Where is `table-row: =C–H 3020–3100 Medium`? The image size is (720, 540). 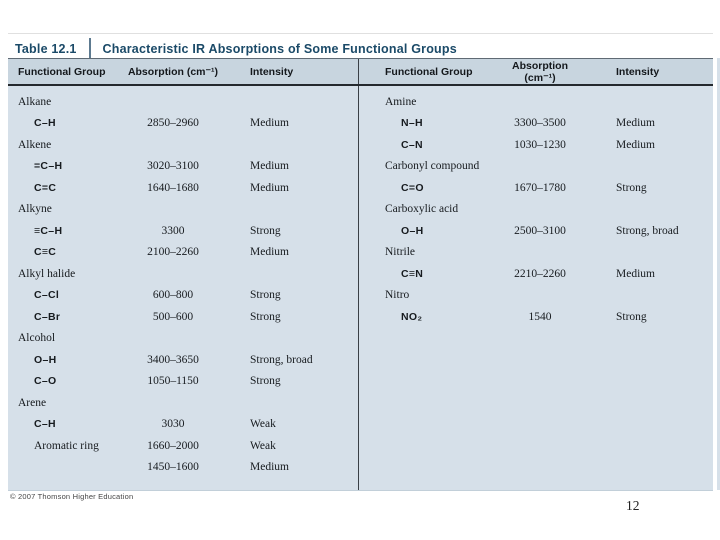
table-row: =C–H 3020–3100 Medium is located at coordinates (183, 167).